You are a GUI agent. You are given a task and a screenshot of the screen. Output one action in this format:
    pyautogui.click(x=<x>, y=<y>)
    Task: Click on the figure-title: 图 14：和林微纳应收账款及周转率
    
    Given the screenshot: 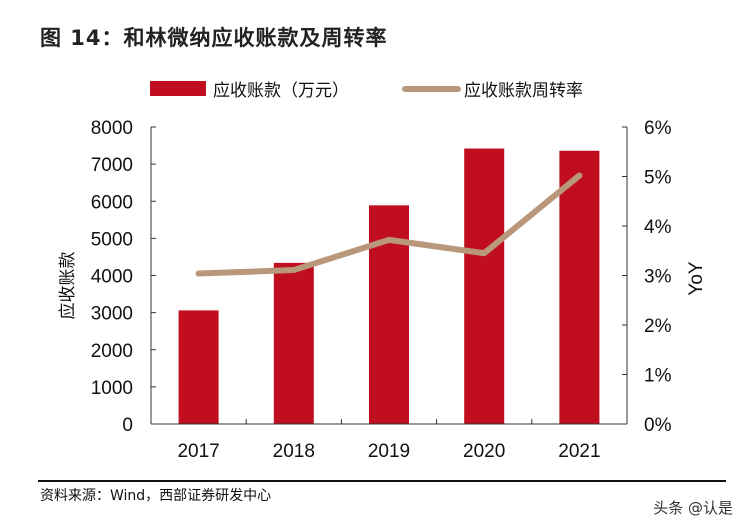 What is the action you would take?
    pyautogui.click(x=214, y=38)
    